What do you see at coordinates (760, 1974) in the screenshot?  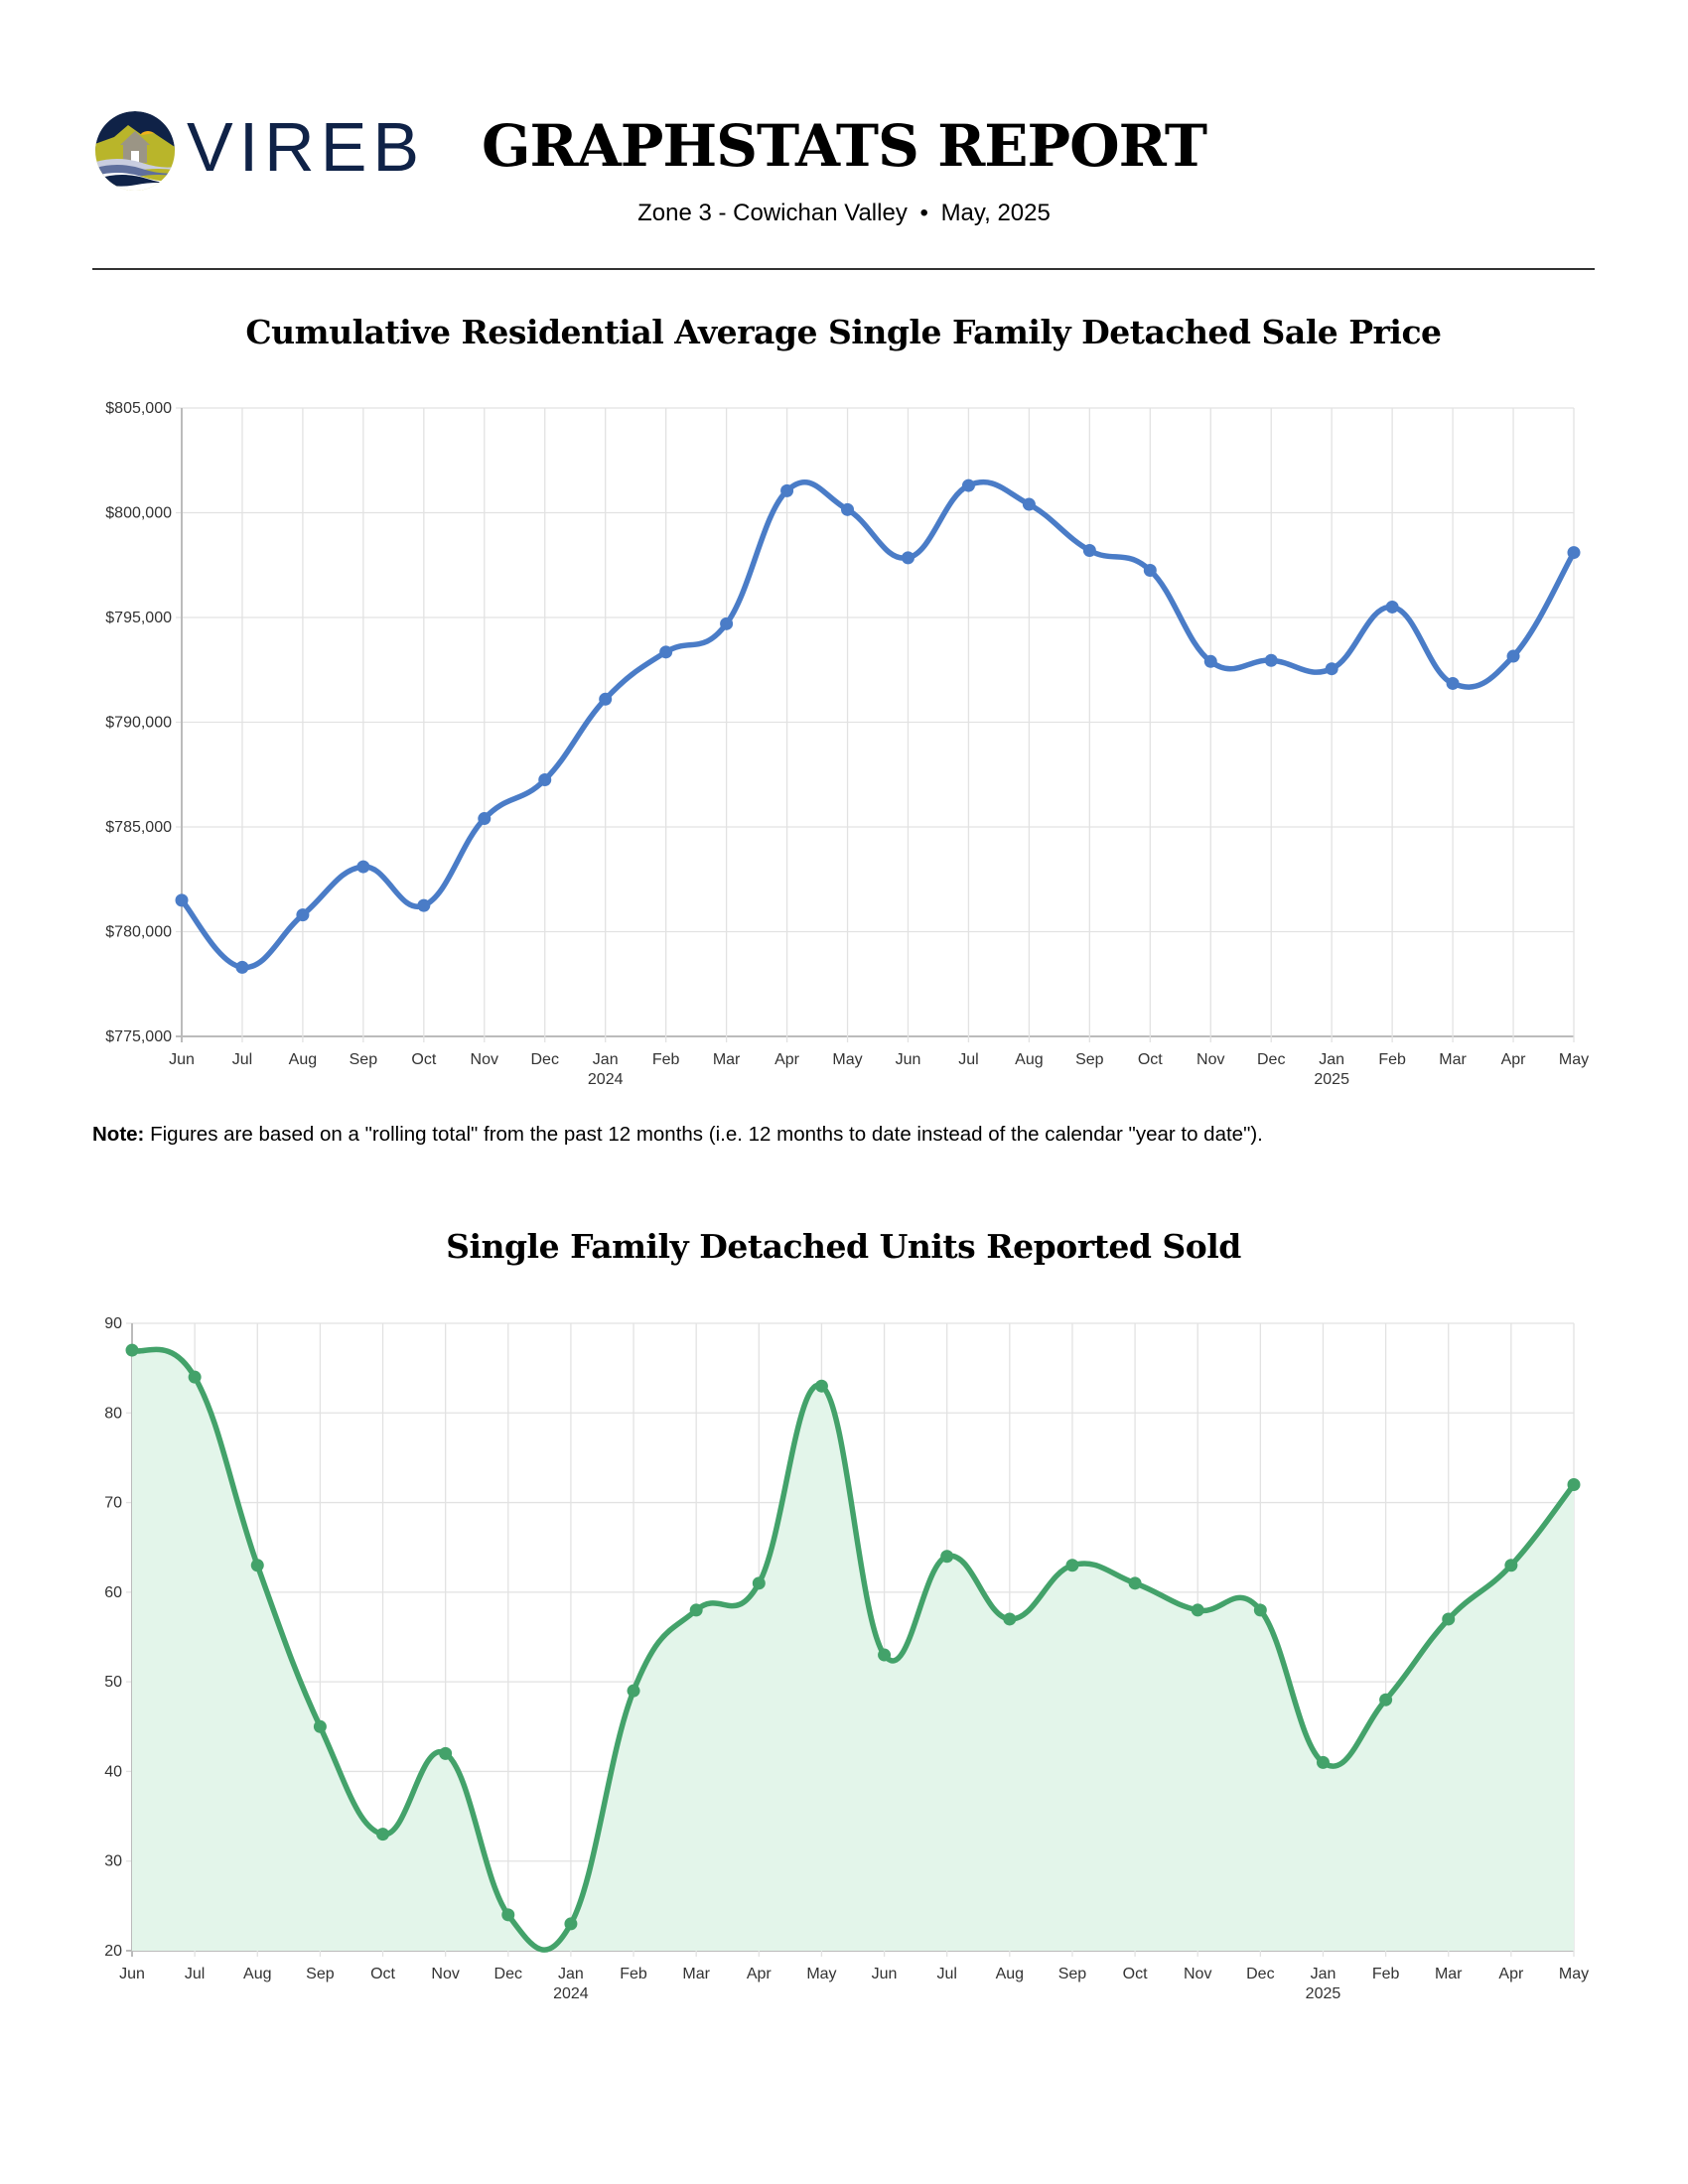 I see `x-tick-label: Apr` at bounding box center [760, 1974].